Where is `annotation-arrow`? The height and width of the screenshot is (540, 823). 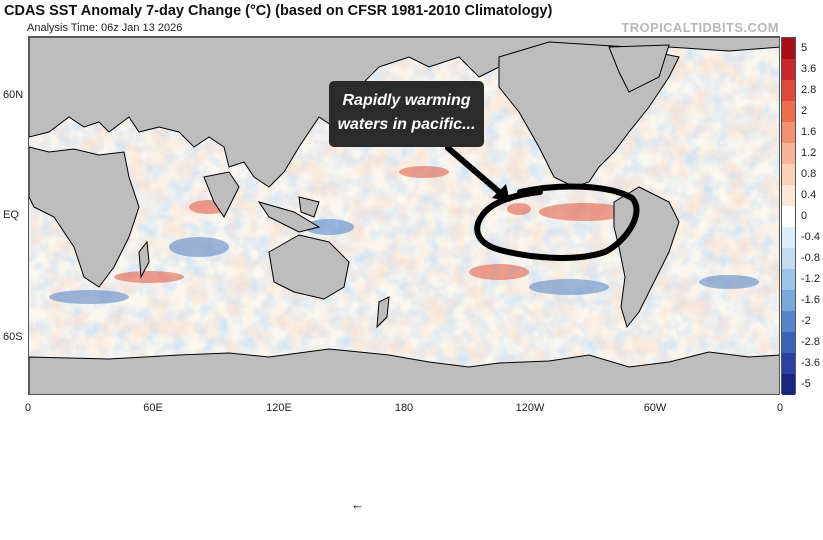
annotation-arrow is located at coordinates (476, 172).